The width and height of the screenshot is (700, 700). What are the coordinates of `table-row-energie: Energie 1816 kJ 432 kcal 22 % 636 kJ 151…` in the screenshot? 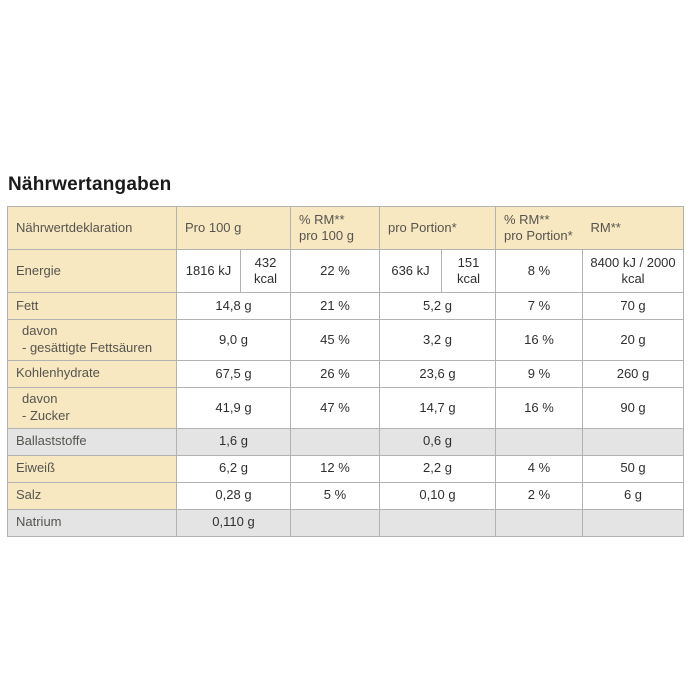 It's located at (345, 271).